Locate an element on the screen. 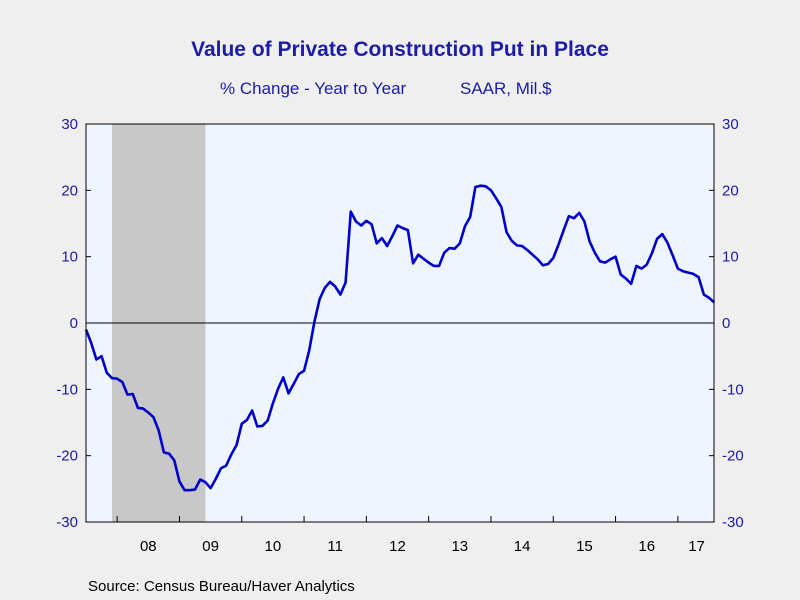 This screenshot has width=800, height=600. ytick-label-left: -10 is located at coordinates (67, 389).